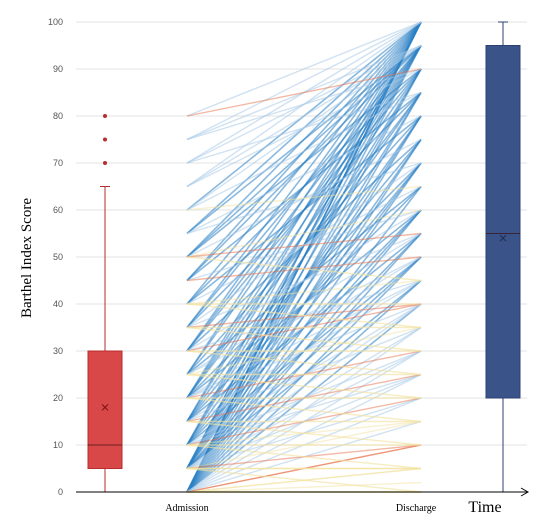 Image resolution: width=550 pixels, height=524 pixels. I want to click on y-tick-label: 60, so click(58, 210).